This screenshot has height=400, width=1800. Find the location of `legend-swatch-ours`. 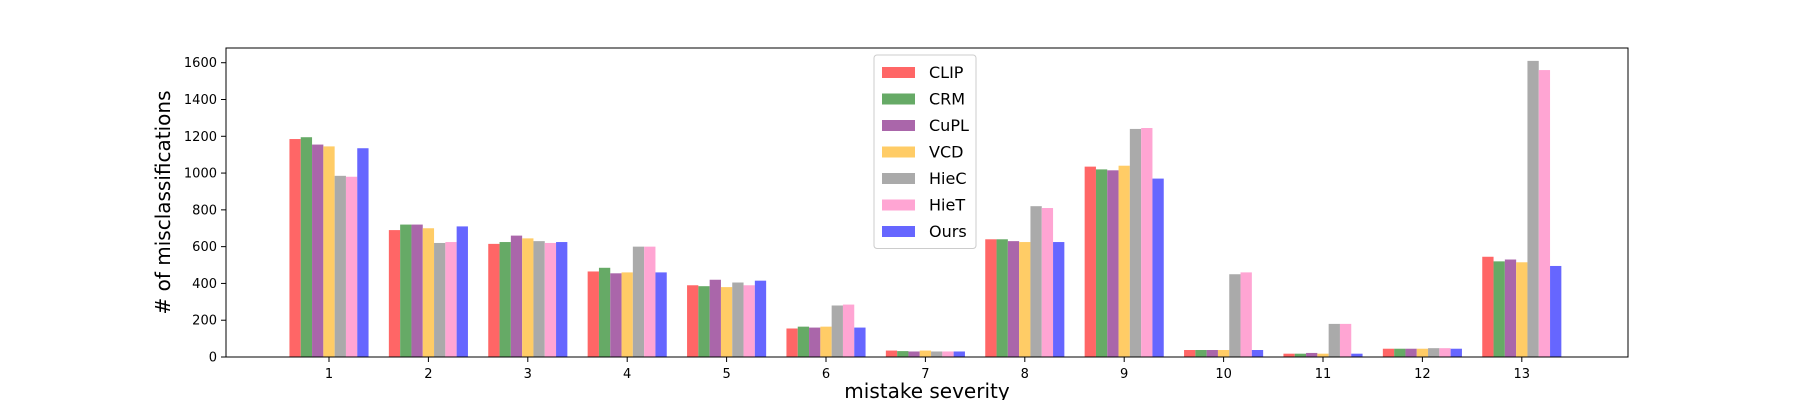

legend-swatch-ours is located at coordinates (898, 231).